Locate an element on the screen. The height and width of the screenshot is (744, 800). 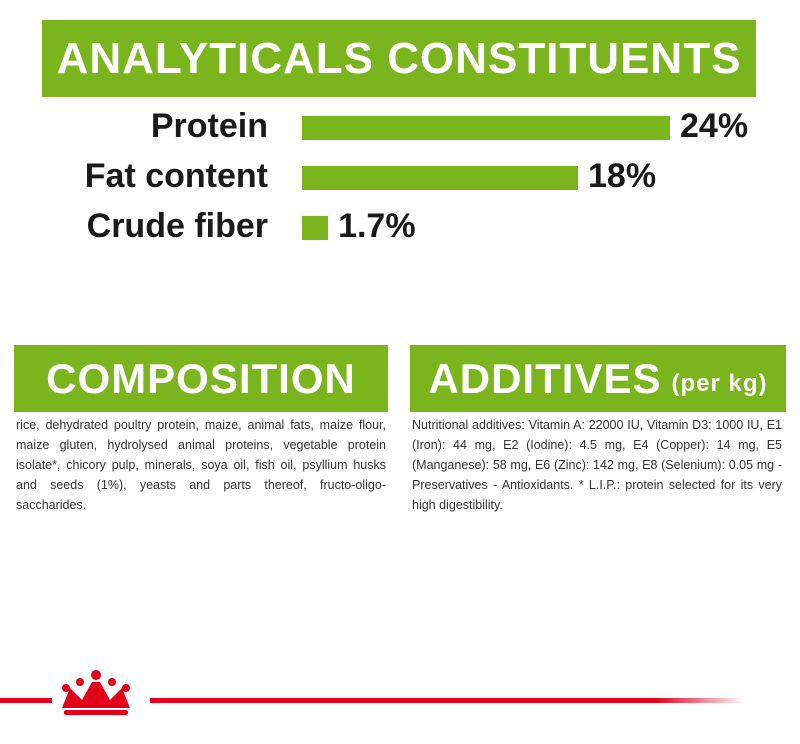
category-label: Protein is located at coordinates (209, 126).